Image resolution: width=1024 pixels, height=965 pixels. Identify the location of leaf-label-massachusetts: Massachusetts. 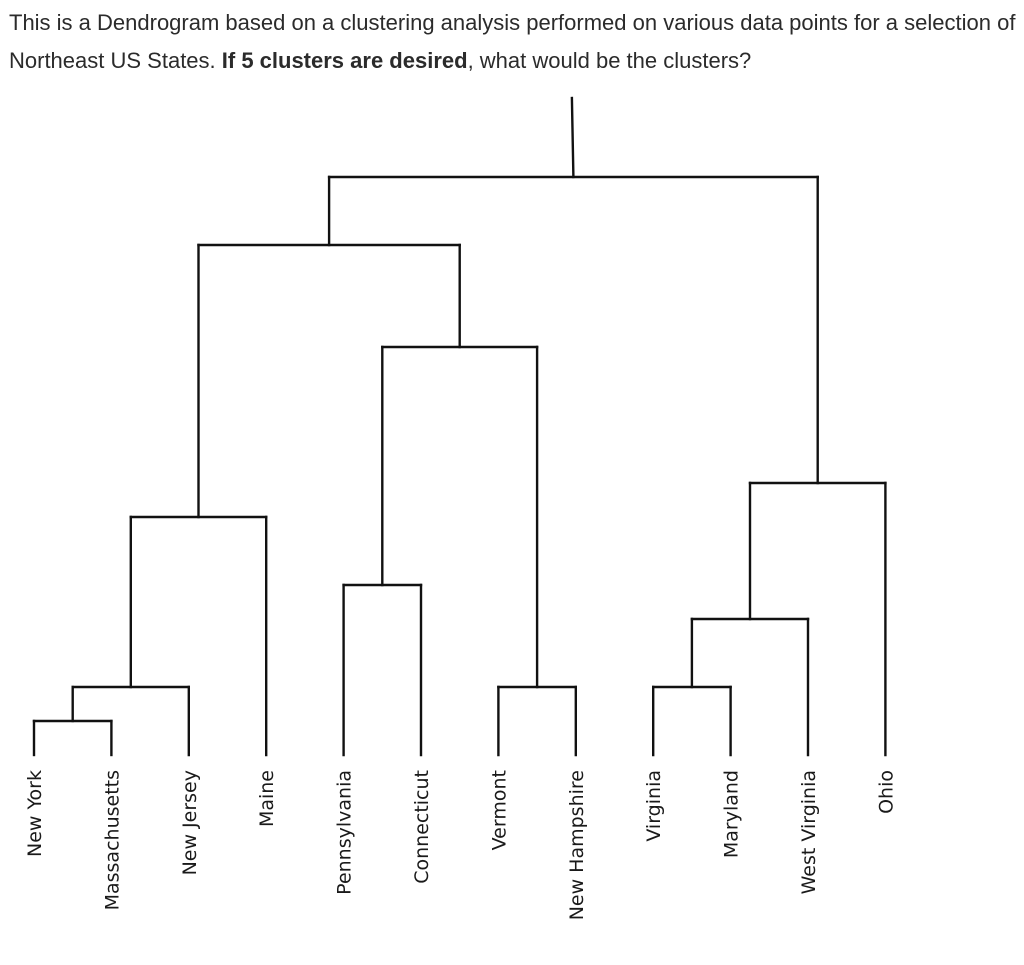
(112, 840).